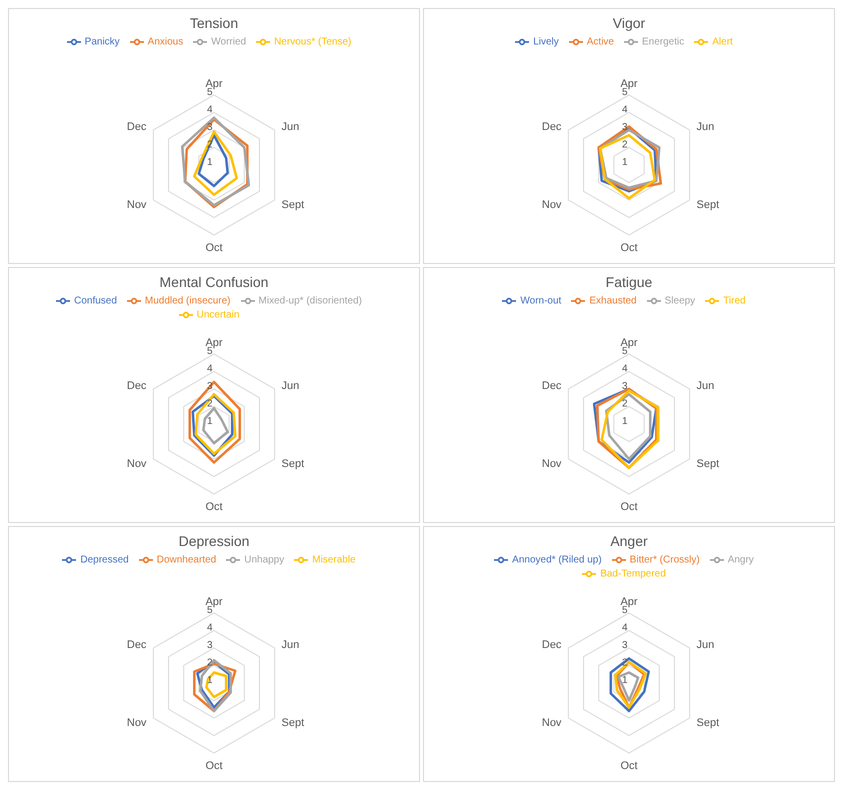 The image size is (856, 790). I want to click on chart-title: Anger, so click(629, 541).